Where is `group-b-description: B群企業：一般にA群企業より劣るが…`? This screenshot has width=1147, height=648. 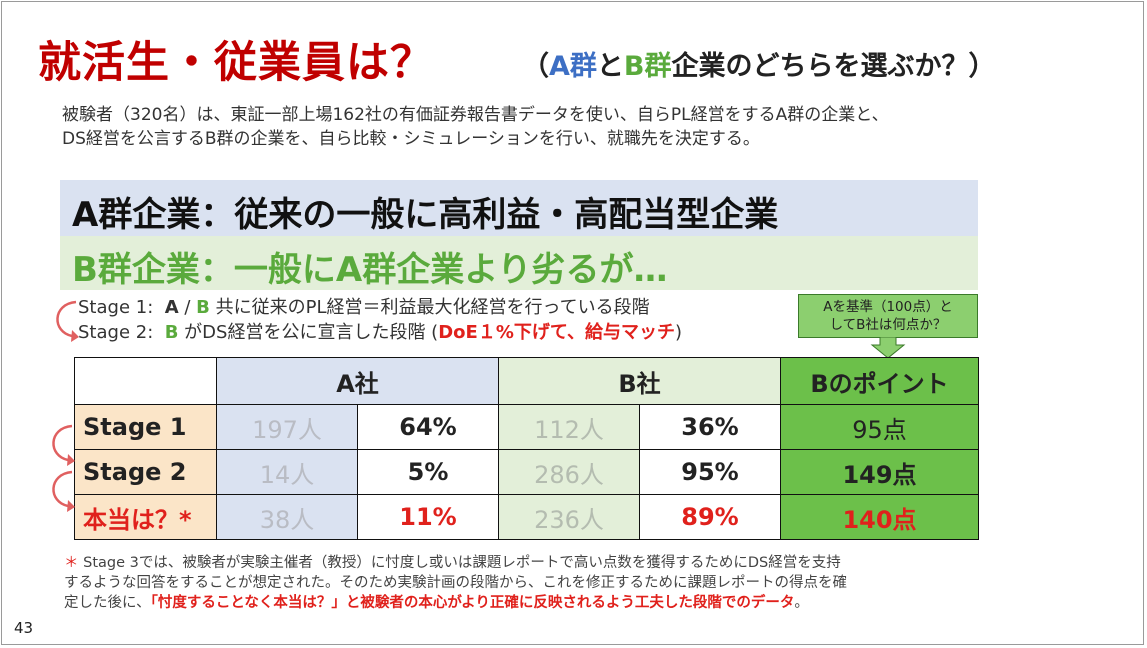 group-b-description: B群企業：一般にA群企業より劣るが… is located at coordinates (370, 270).